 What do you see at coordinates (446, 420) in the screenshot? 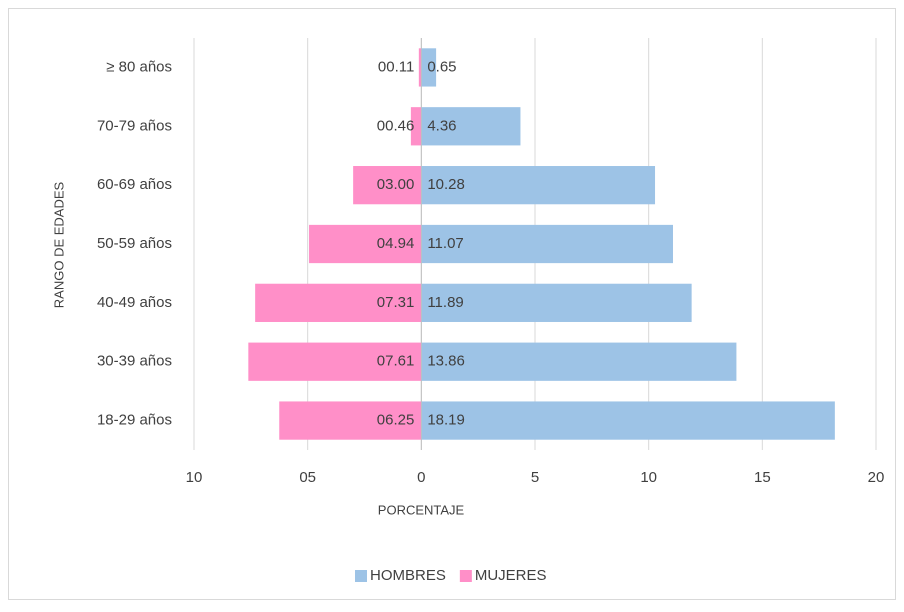
I see `data-label: 18.19` at bounding box center [446, 420].